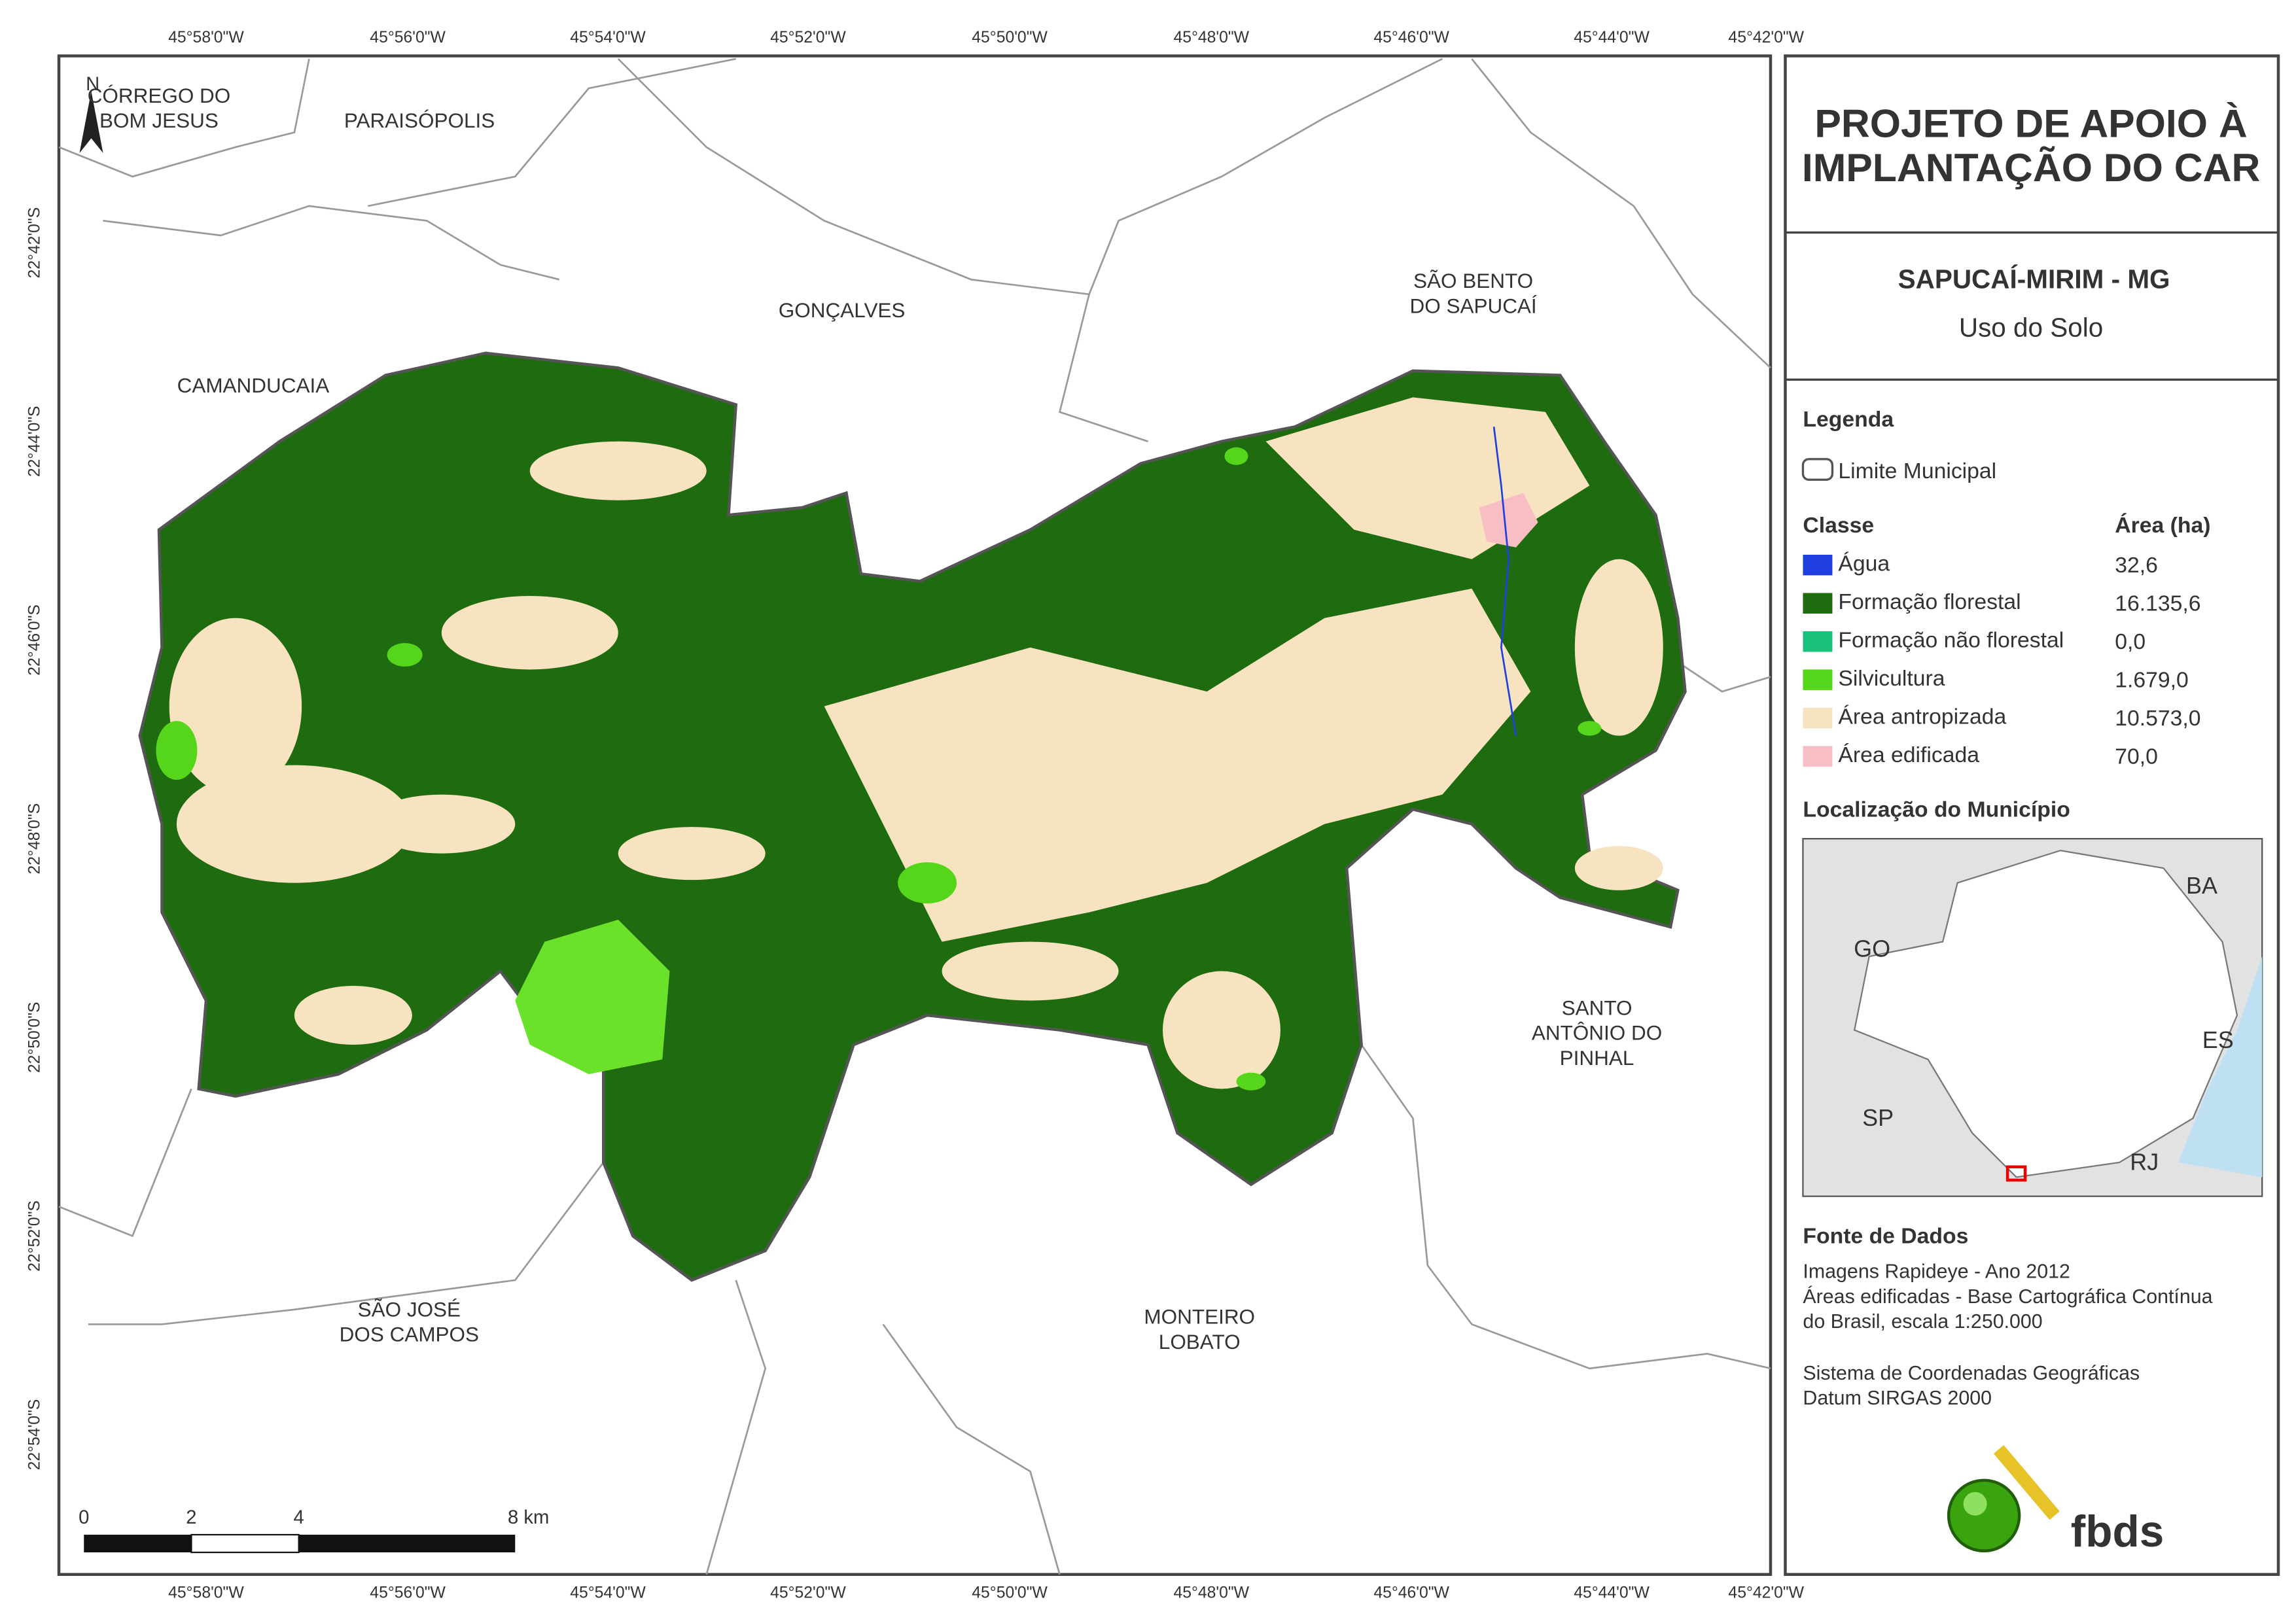  What do you see at coordinates (529, 1518) in the screenshot?
I see `scale-label: 8 km` at bounding box center [529, 1518].